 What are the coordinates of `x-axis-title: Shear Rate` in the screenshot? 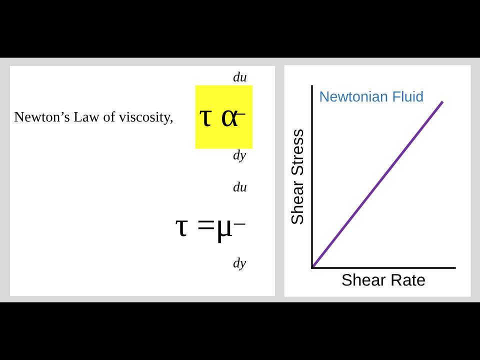 It's located at (383, 280).